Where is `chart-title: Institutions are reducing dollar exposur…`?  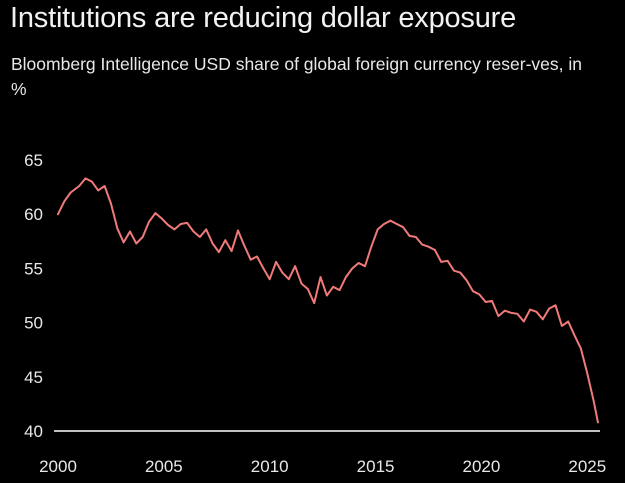 chart-title: Institutions are reducing dollar exposur… is located at coordinates (263, 18).